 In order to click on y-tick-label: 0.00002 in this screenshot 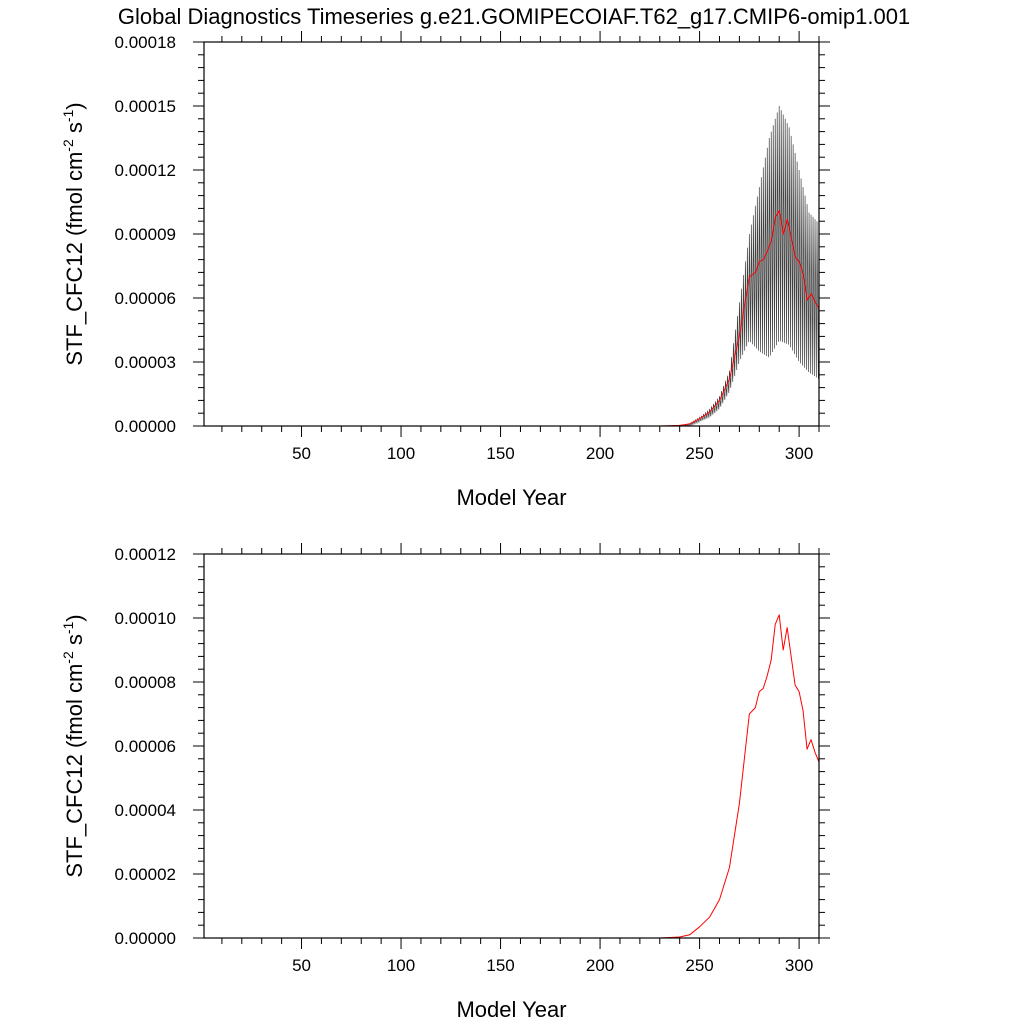, I will do `click(145, 874)`.